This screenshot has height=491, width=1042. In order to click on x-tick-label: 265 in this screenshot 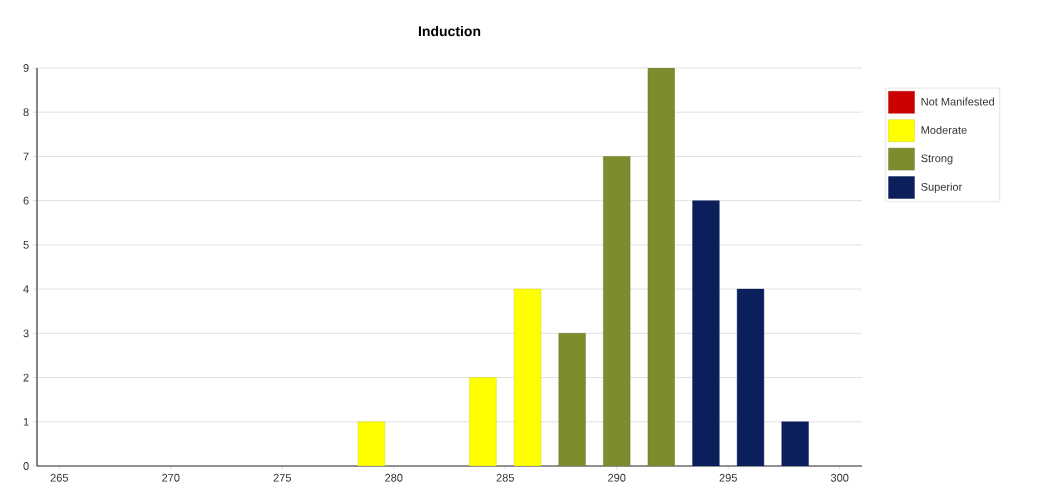, I will do `click(59, 477)`.